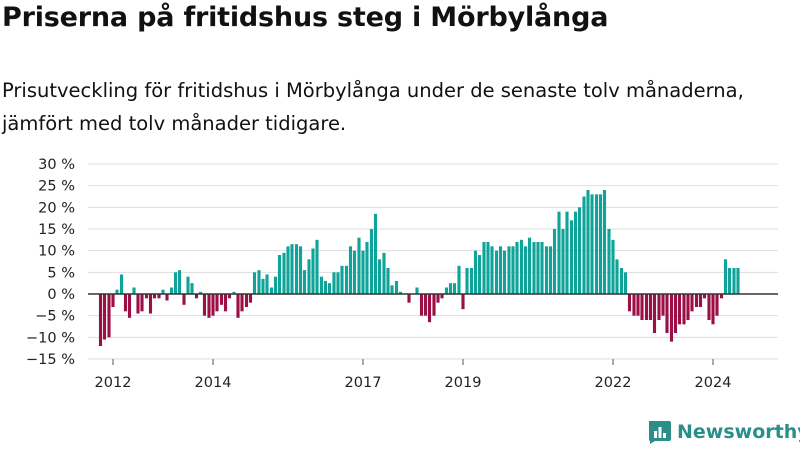 Image resolution: width=800 pixels, height=450 pixels. What do you see at coordinates (738, 432) in the screenshot?
I see `brand-name: Newsworthy` at bounding box center [738, 432].